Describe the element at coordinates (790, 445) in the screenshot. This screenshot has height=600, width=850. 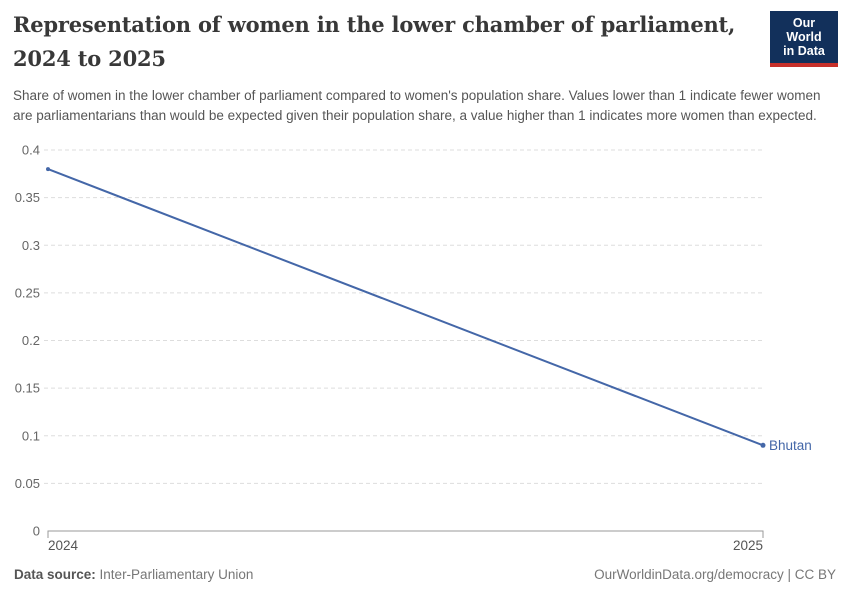
I see `series-label: Bhutan` at that location.